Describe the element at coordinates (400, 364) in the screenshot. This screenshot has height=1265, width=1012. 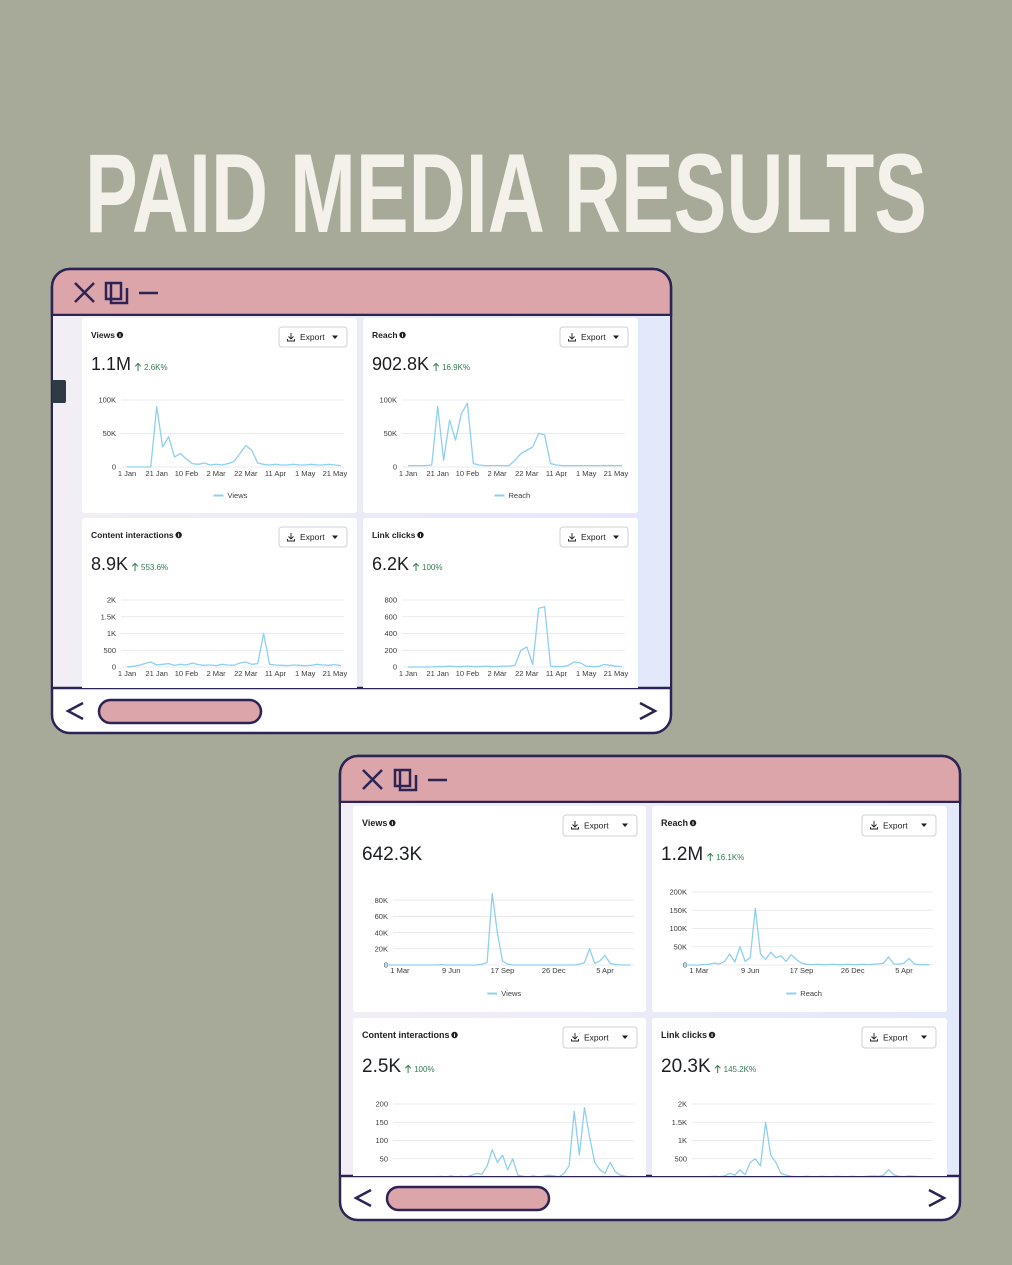
I see `total-value: 902.8K` at that location.